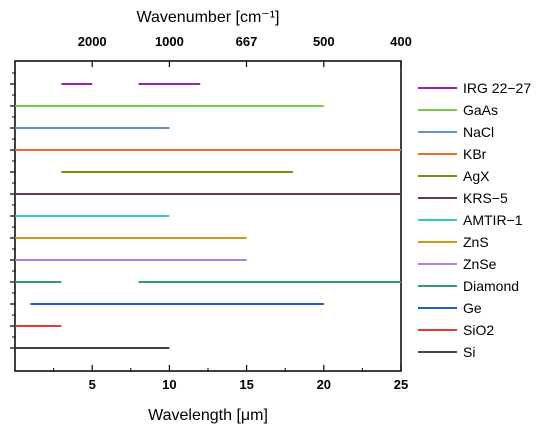 The image size is (550, 435). Describe the element at coordinates (401, 384) in the screenshot. I see `x-tick-label: 25` at that location.